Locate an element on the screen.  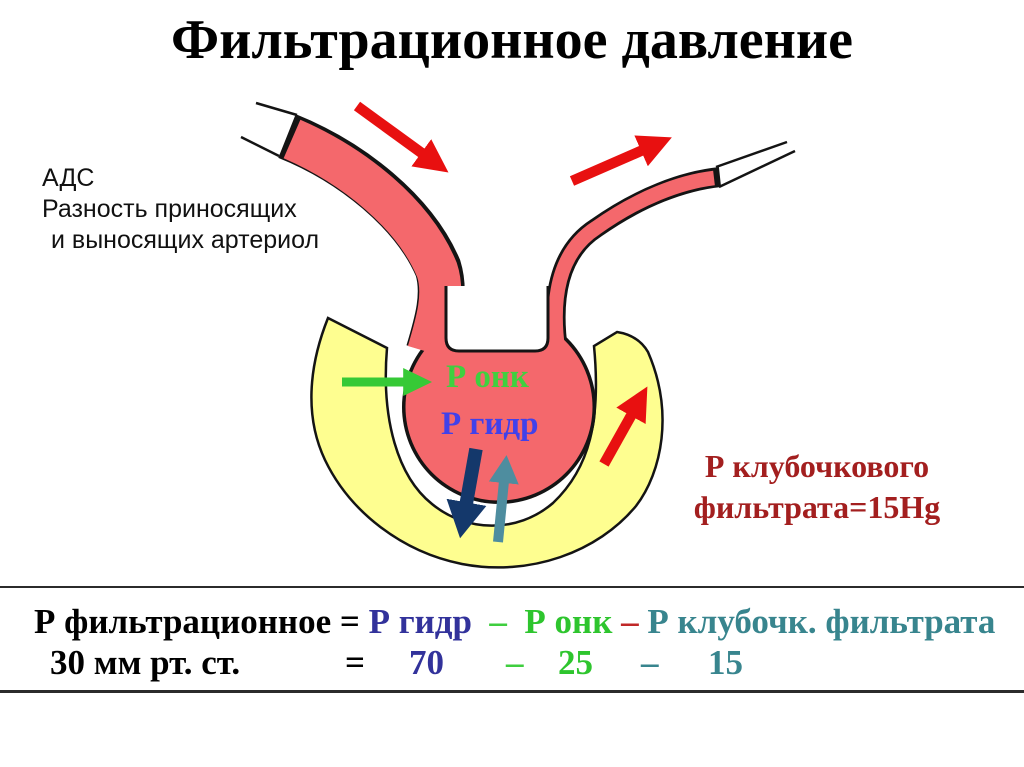
hydrostatic-pressure-label: Р гидр is located at coordinates (490, 424).